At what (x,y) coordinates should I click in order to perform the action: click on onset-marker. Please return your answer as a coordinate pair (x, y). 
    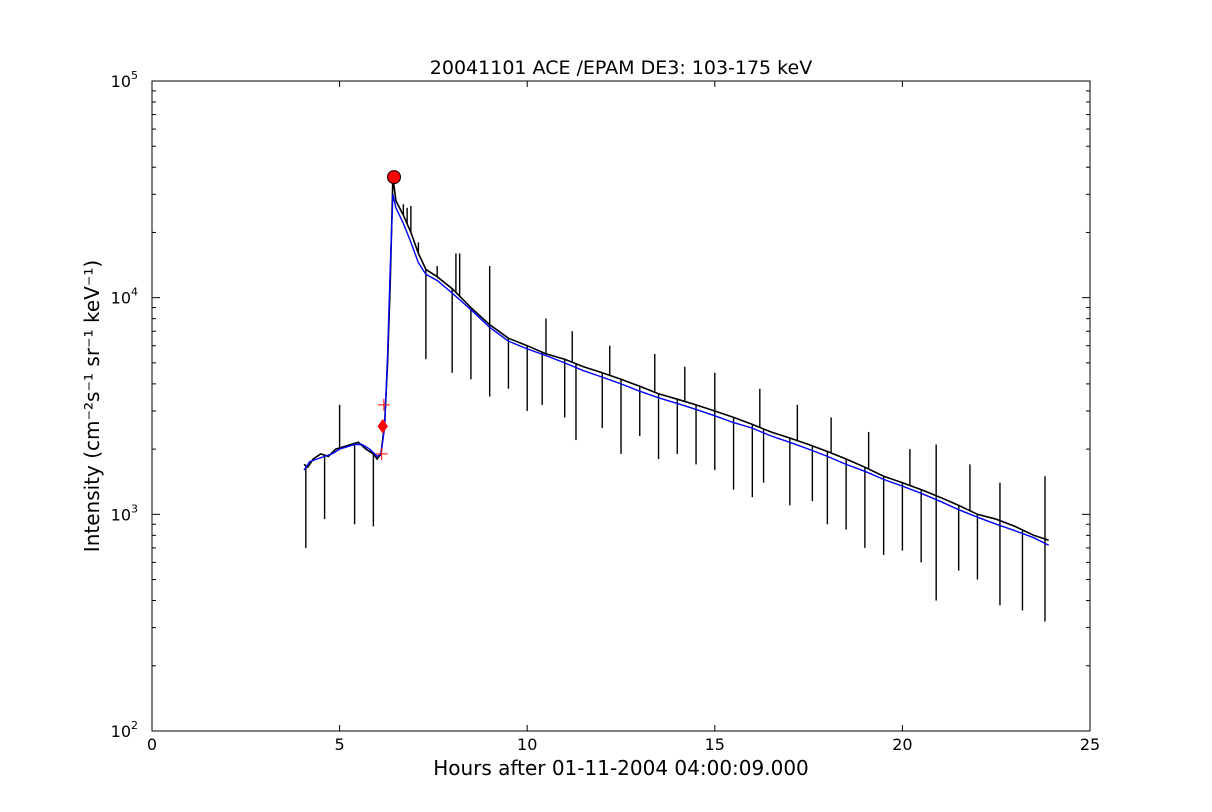
    Looking at the image, I should click on (382, 426).